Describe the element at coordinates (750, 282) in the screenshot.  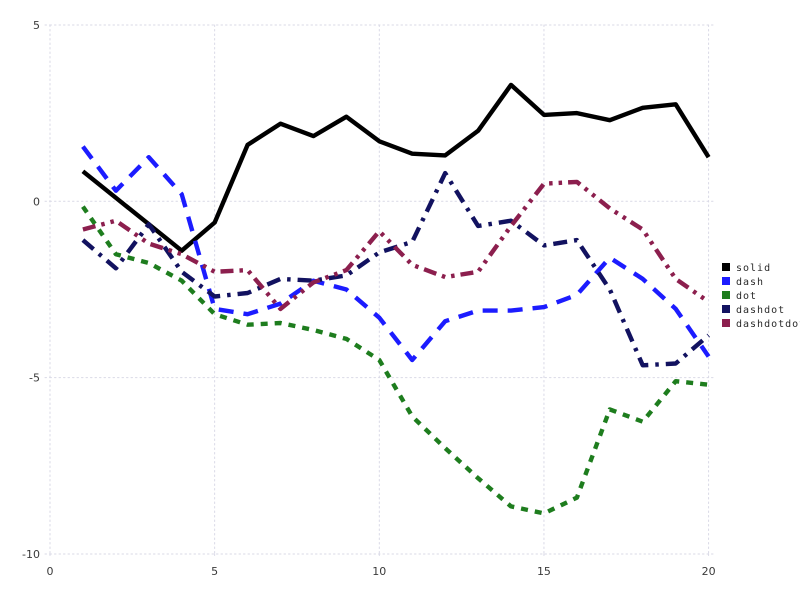
I see `legend-label-dash: dash` at that location.